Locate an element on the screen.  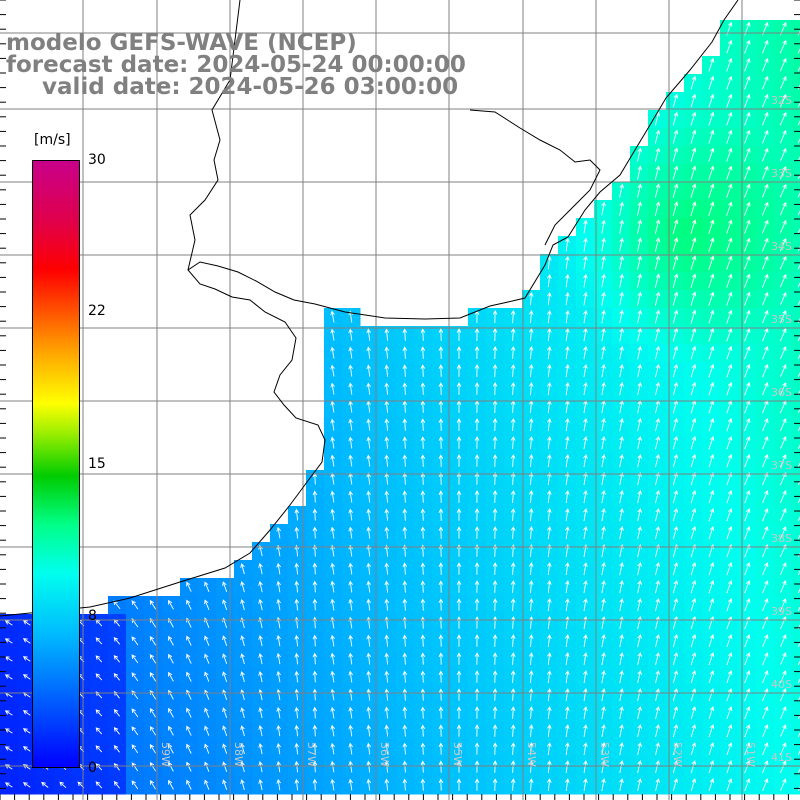
lat-label: 35S is located at coordinates (781, 319).